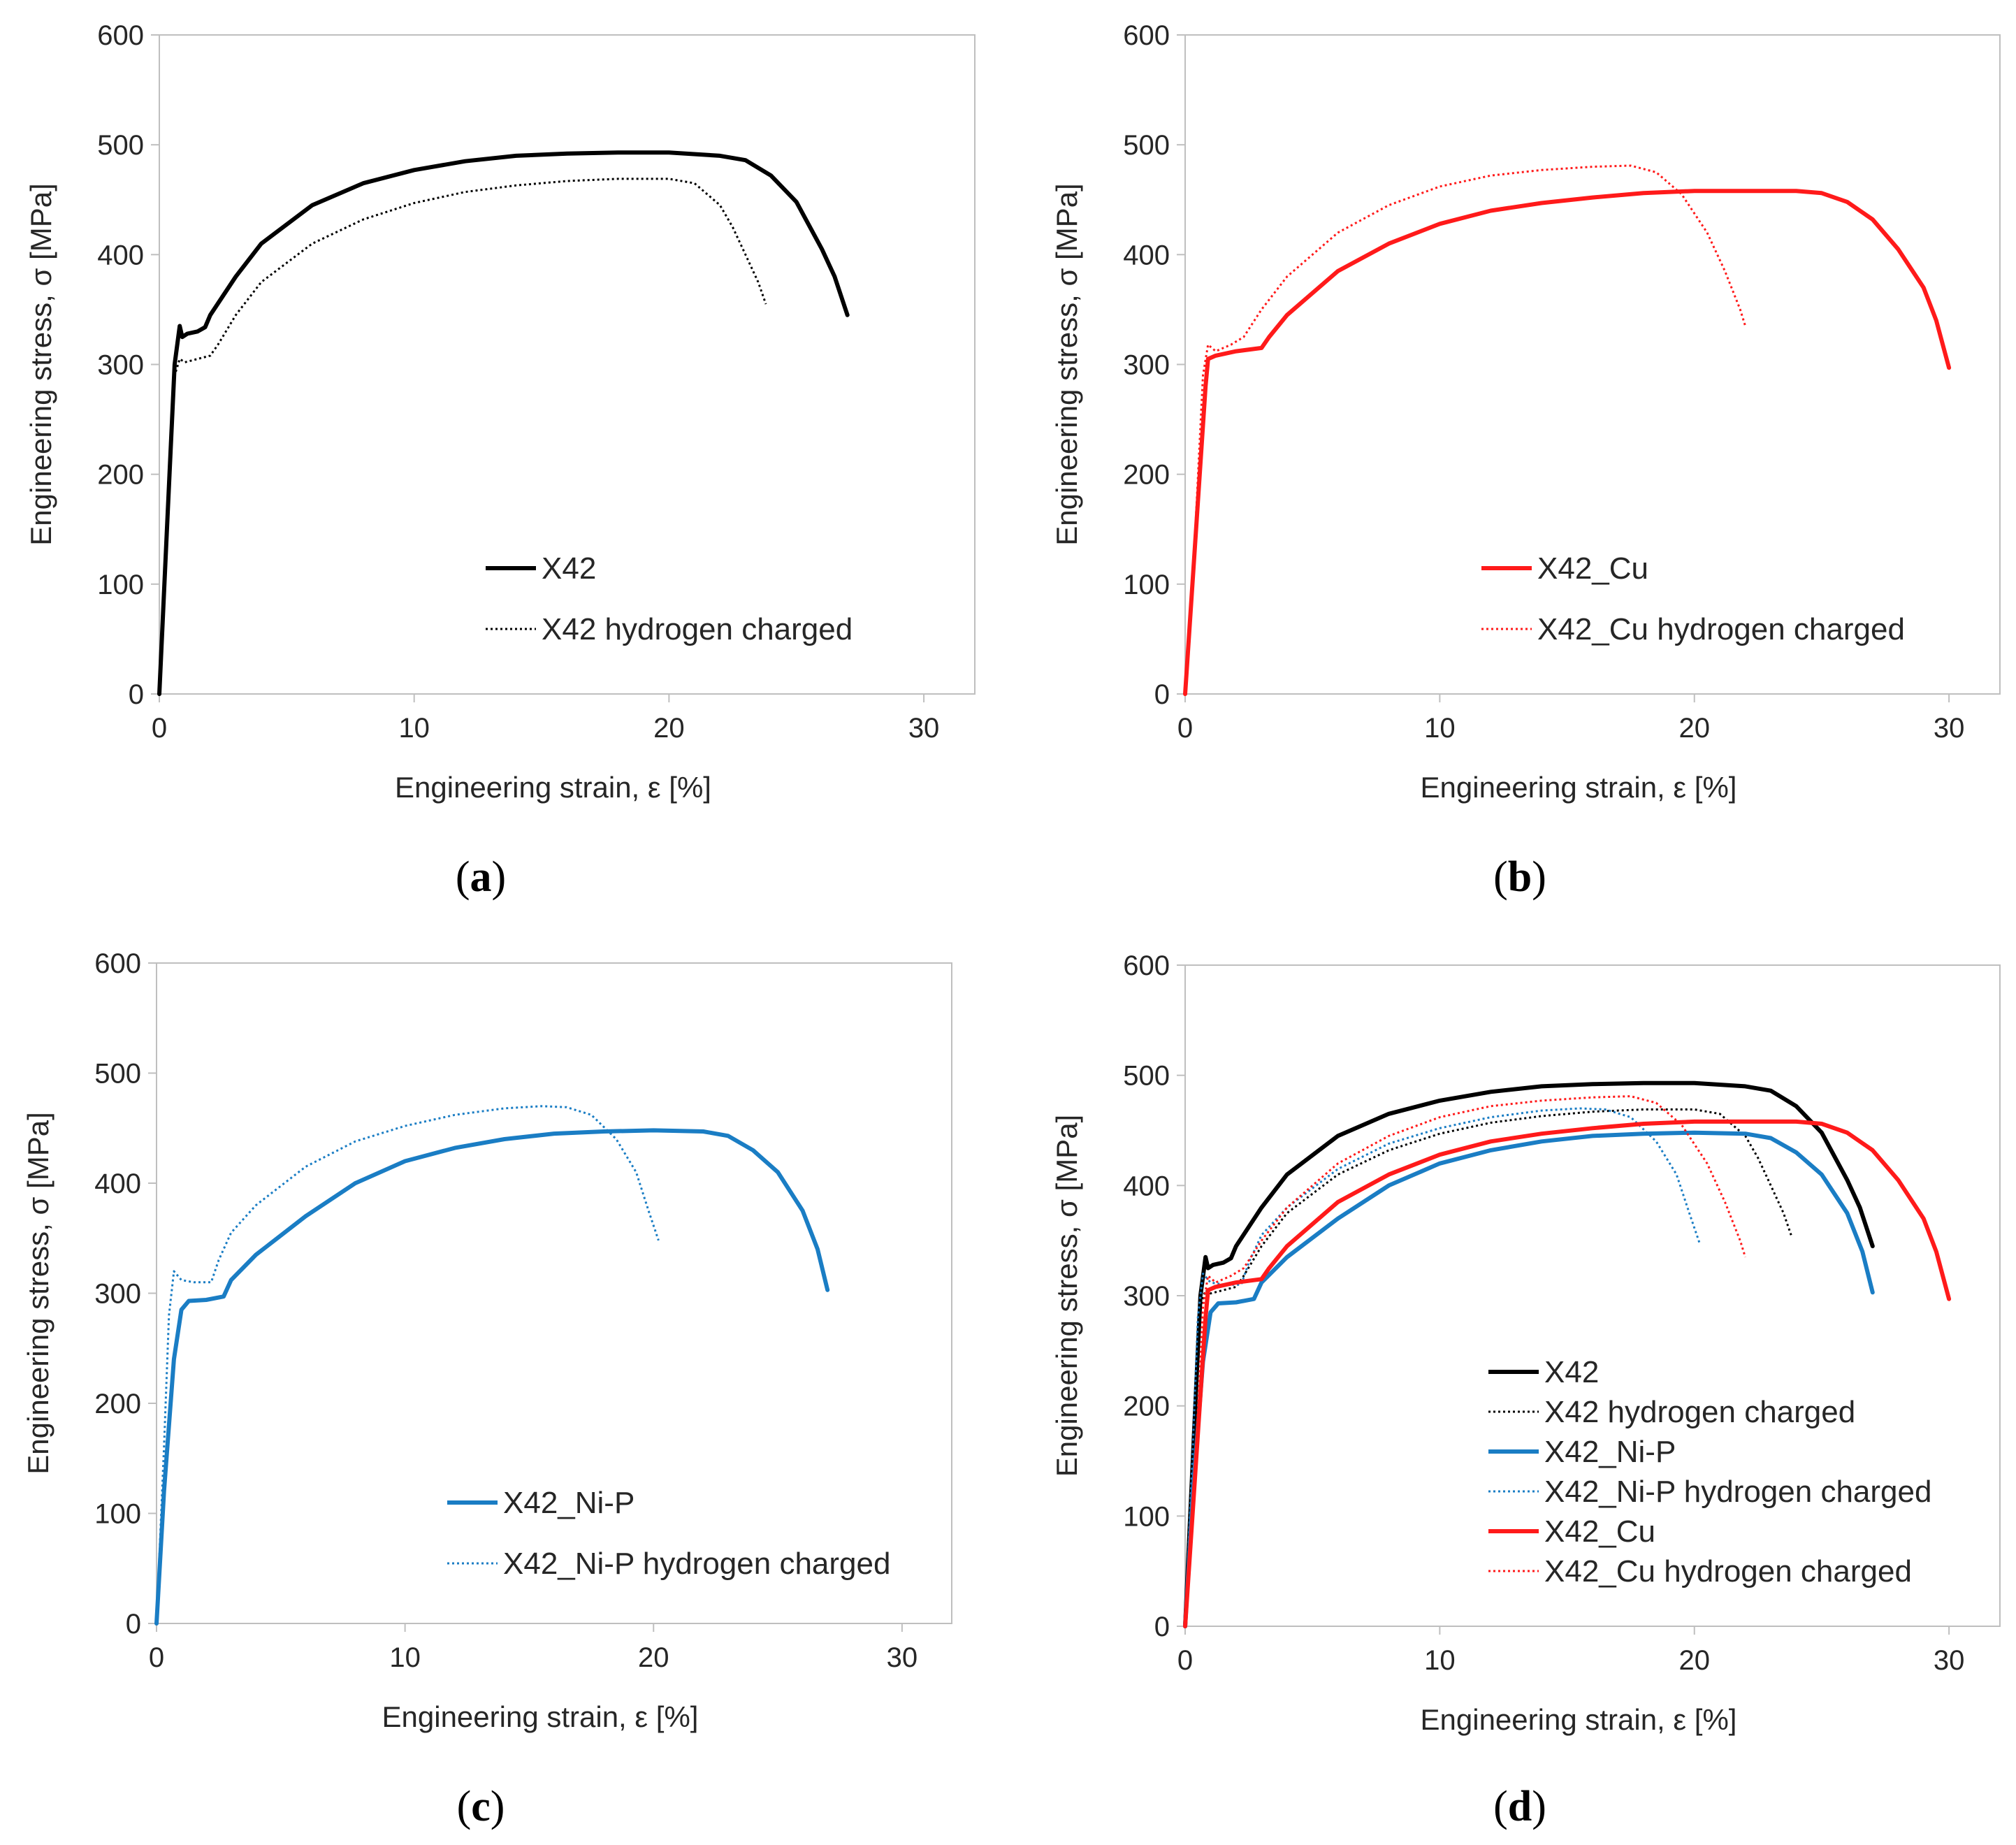 The width and height of the screenshot is (2016, 1845). Describe the element at coordinates (1693, 598) in the screenshot. I see `legend: X42_Cu X42_Cu hydrogen charged` at that location.